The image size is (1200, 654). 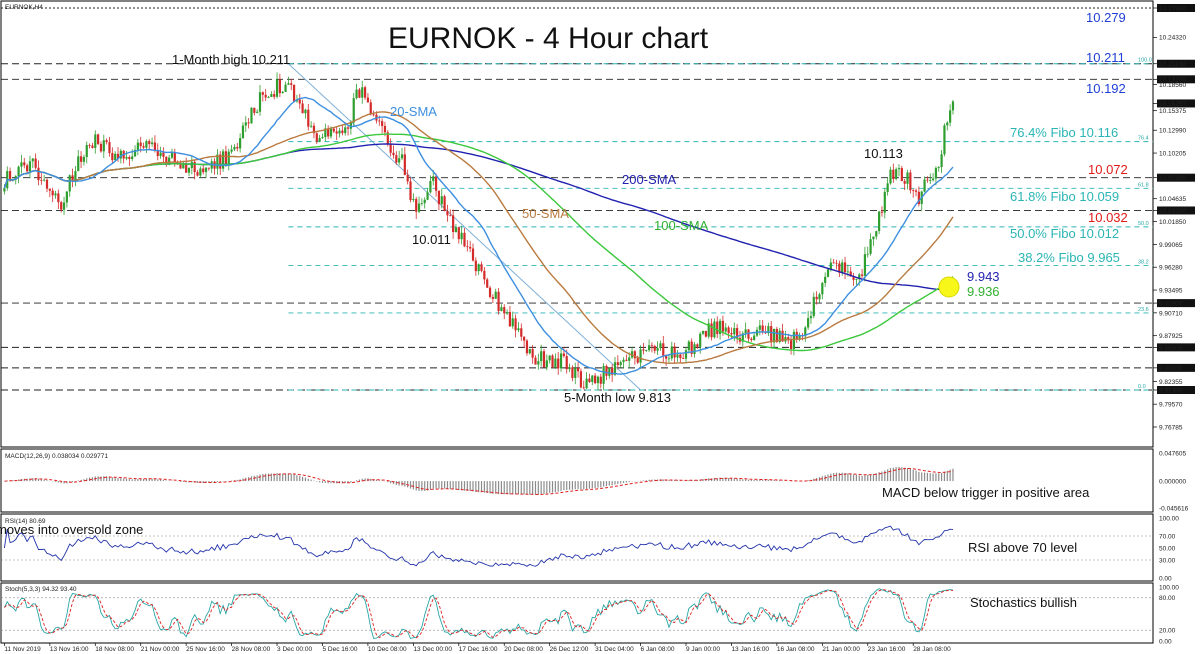 I want to click on rsi-label: RSI(14) 80.69, so click(x=25, y=521).